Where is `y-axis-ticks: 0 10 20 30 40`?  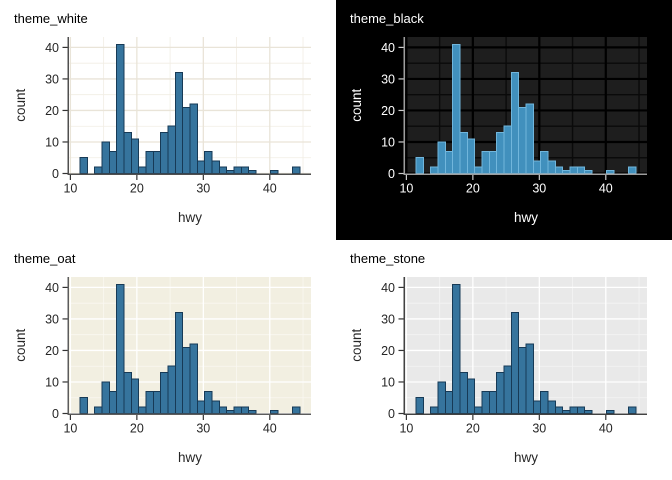
y-axis-ticks: 0 10 20 30 40 is located at coordinates (392, 111).